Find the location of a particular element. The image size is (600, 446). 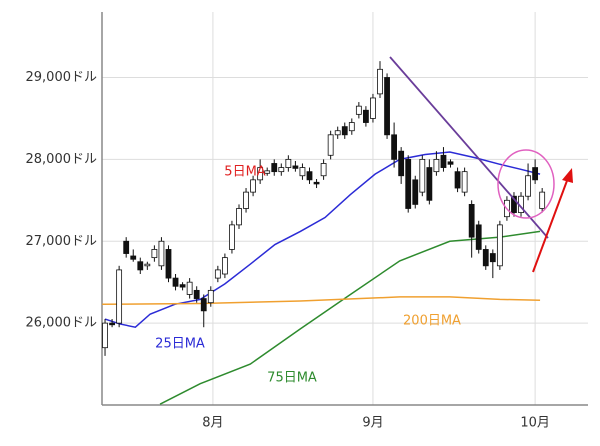

y-tick-label: 27,000ドル is located at coordinates (62, 241).